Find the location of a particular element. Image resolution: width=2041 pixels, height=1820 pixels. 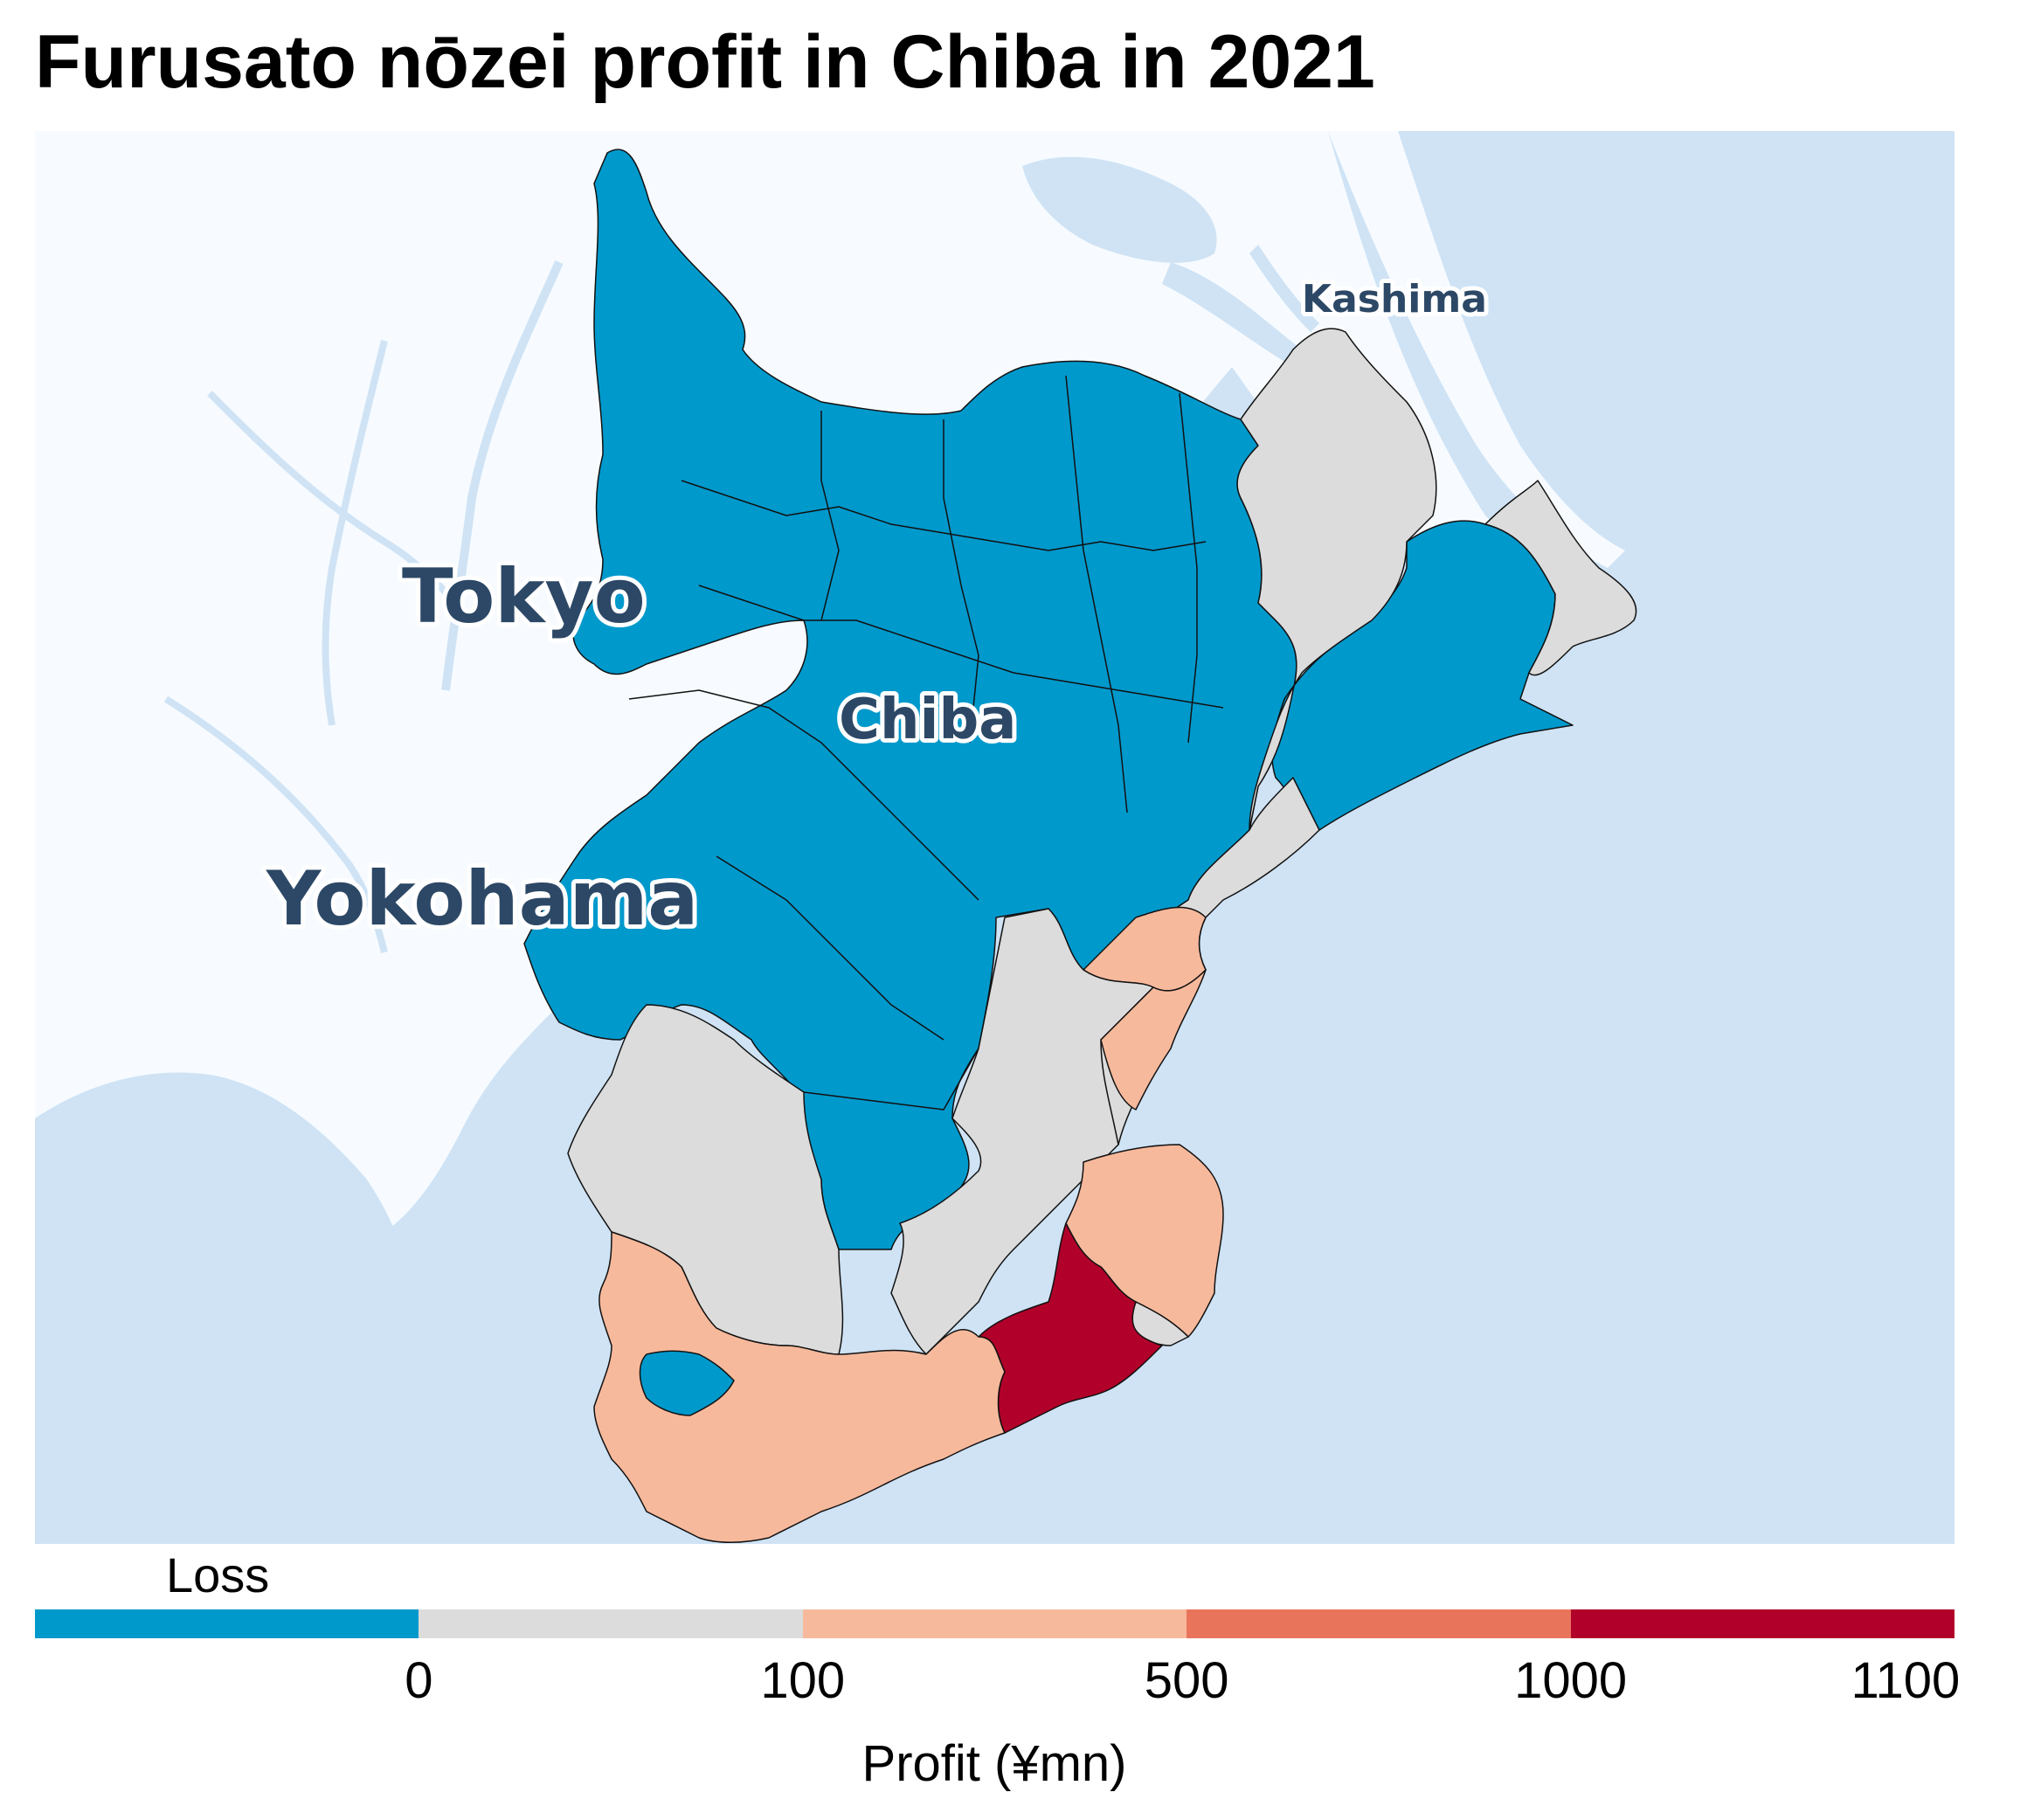

region-red-kamogawa is located at coordinates (1071, 1328).